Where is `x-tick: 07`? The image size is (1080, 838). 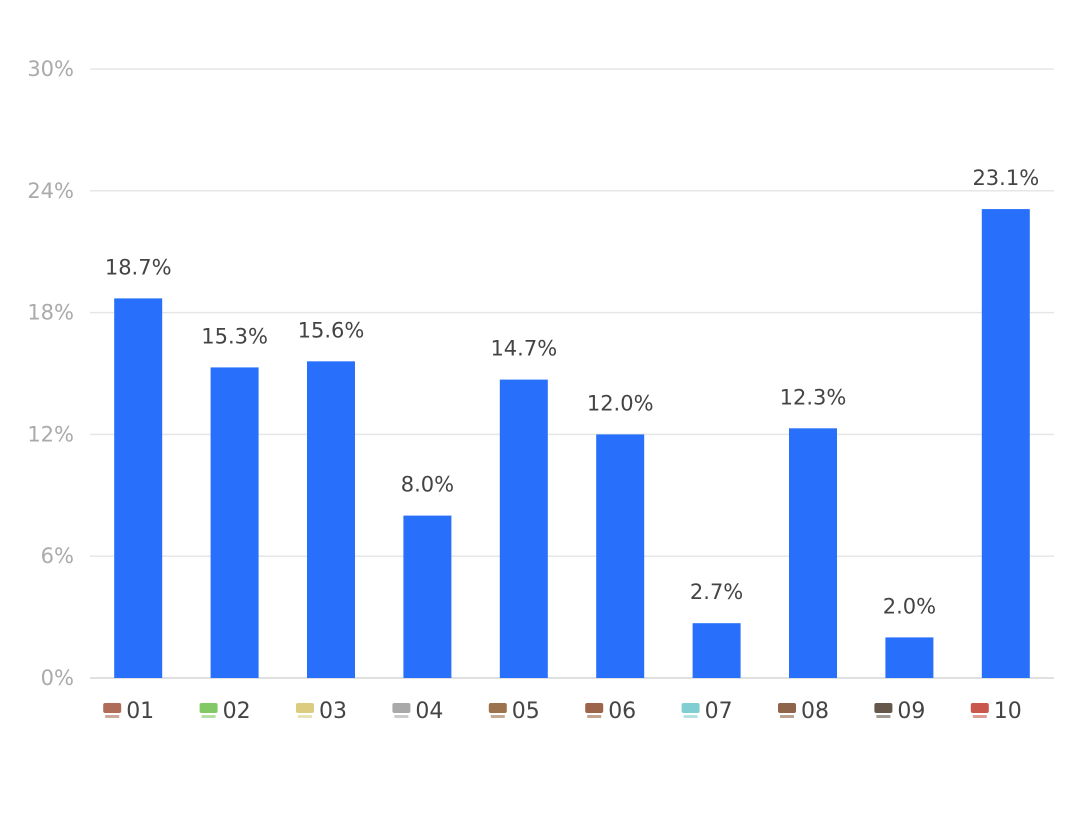
x-tick: 07 is located at coordinates (707, 711).